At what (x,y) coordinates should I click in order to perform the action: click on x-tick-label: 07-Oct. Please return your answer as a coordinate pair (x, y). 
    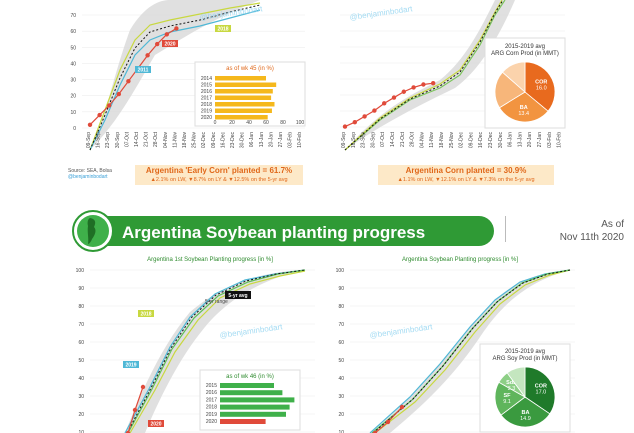
    Looking at the image, I should click on (383, 139).